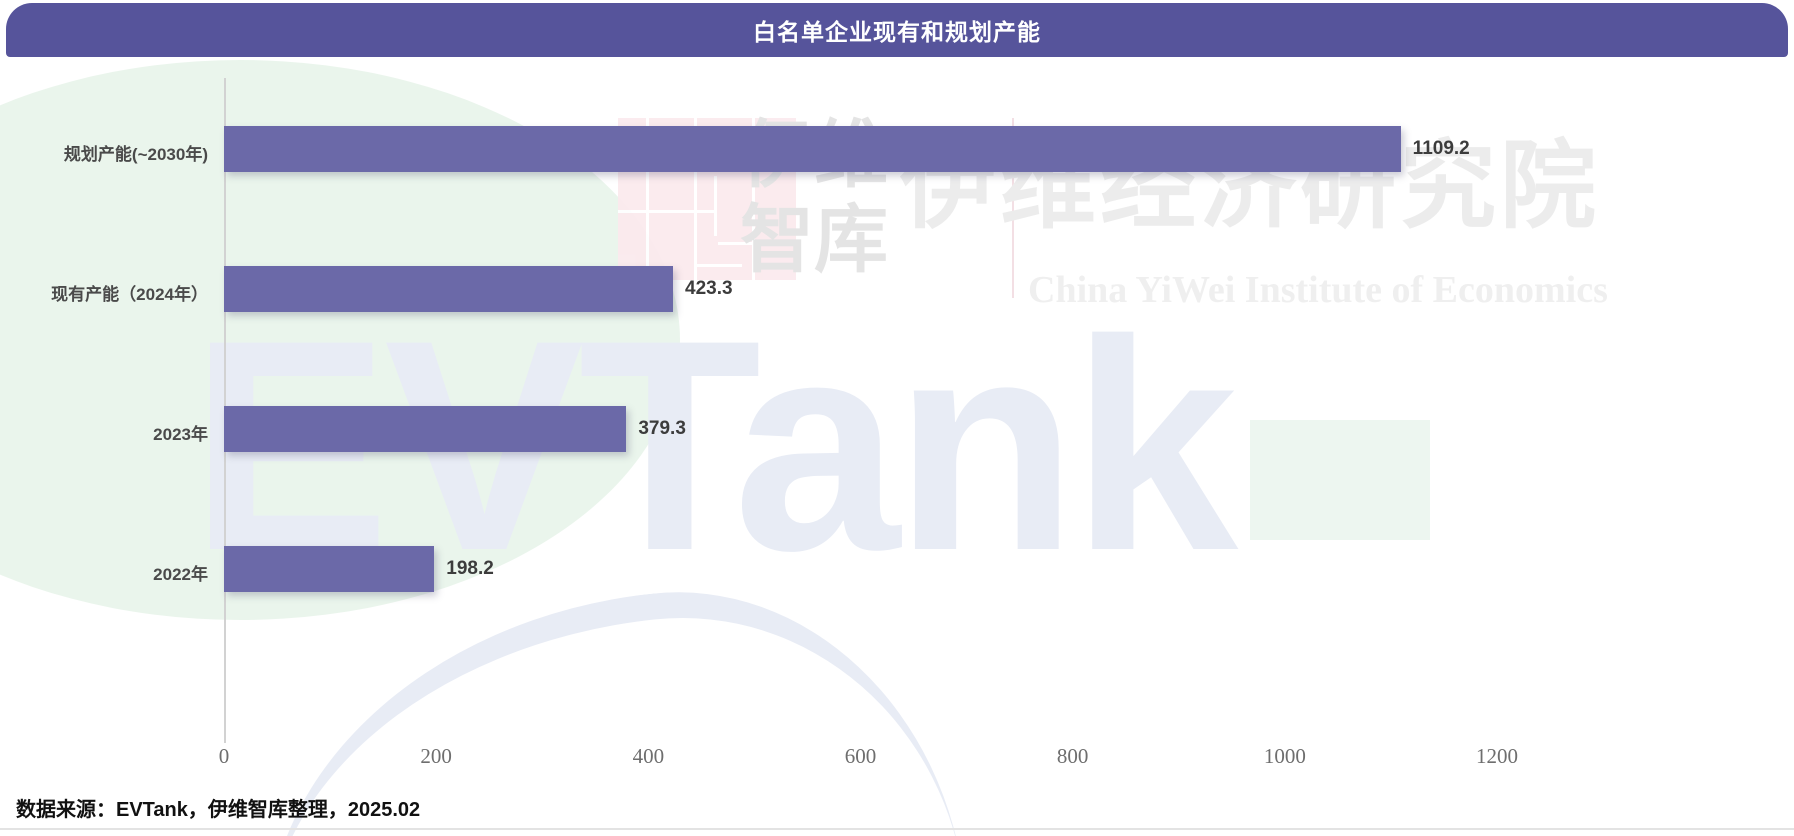 This screenshot has width=1794, height=836. What do you see at coordinates (224, 756) in the screenshot?
I see `x-axis-tick-label: 0` at bounding box center [224, 756].